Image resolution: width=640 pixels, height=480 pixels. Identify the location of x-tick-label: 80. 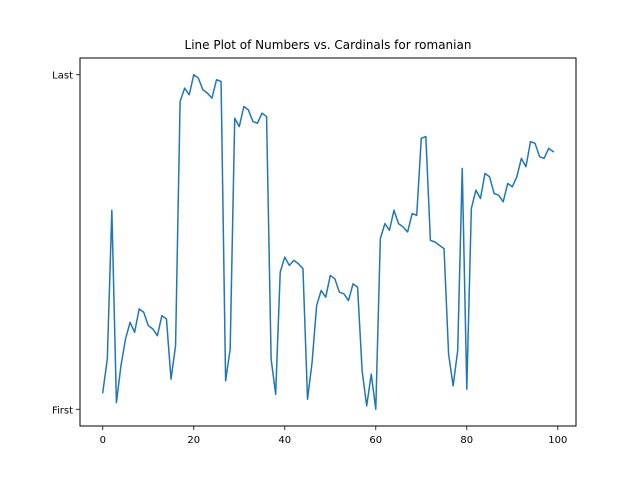
(466, 440).